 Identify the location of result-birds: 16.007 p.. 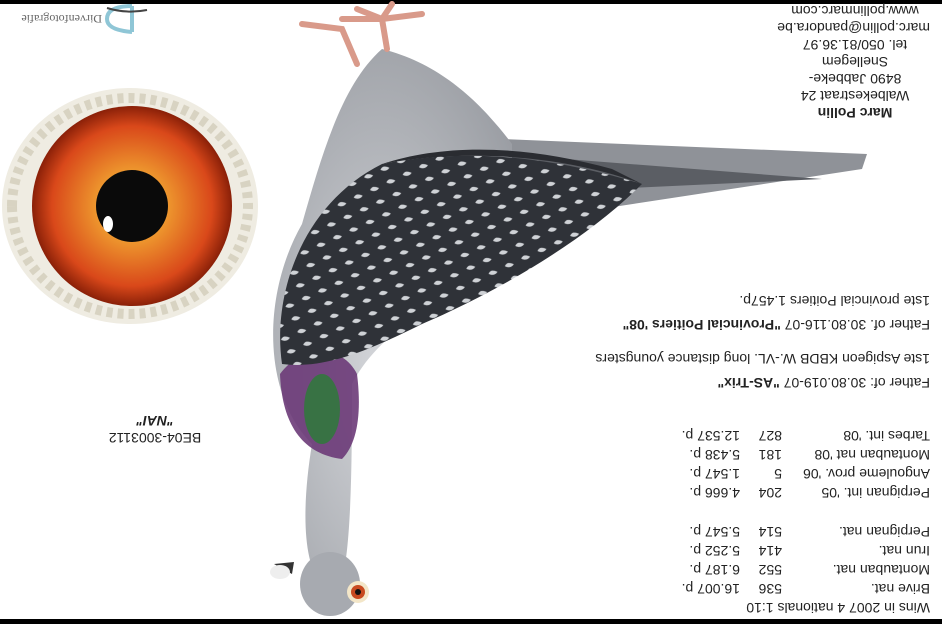
(710, 589).